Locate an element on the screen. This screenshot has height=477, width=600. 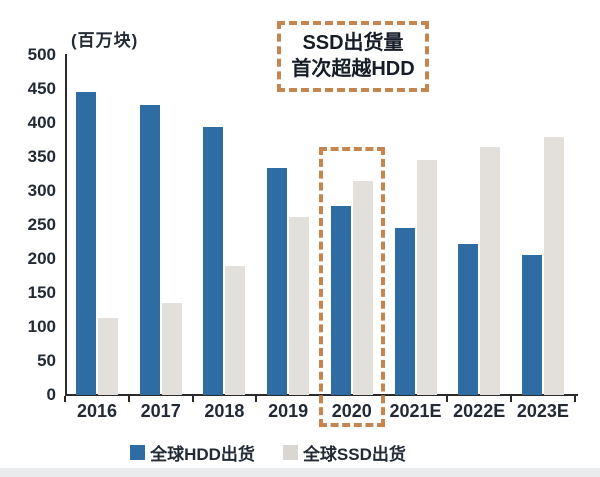
x-axis-label-2022E: 2022E is located at coordinates (479, 411).